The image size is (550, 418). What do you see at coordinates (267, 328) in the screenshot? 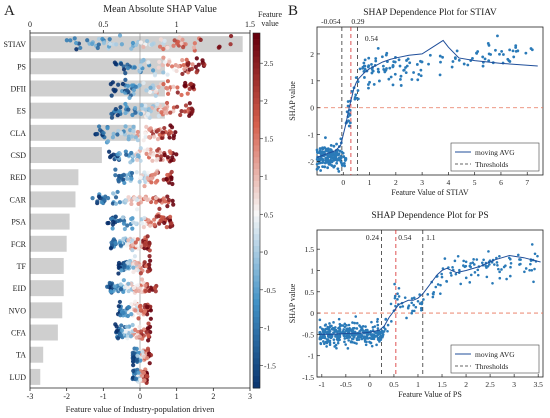
I see `colorbar-tick-label: -1` at bounding box center [267, 328].